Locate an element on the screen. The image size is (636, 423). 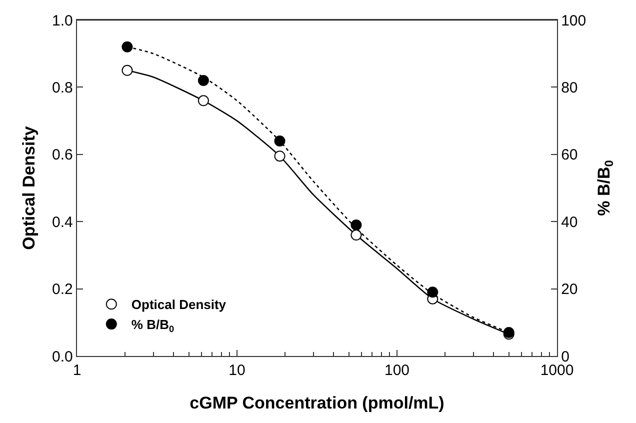
y2-tick-label: 20 is located at coordinates (569, 289).